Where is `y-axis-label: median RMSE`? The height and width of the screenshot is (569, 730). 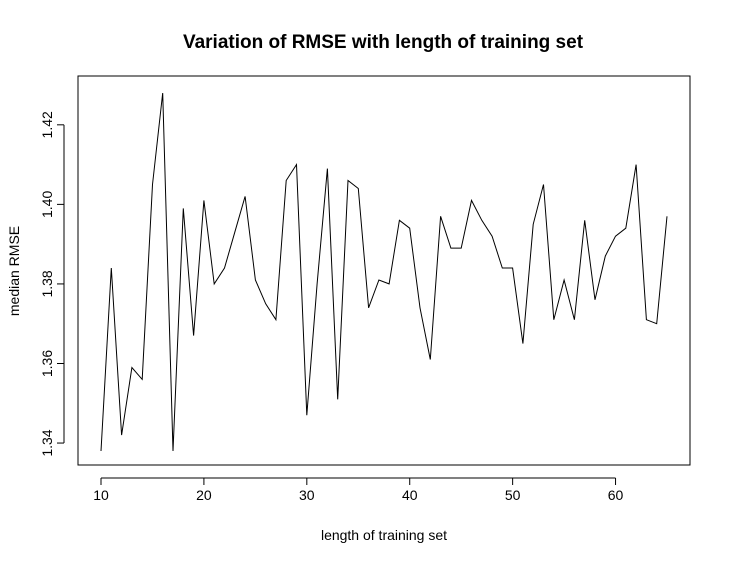 y-axis-label: median RMSE is located at coordinates (14, 271).